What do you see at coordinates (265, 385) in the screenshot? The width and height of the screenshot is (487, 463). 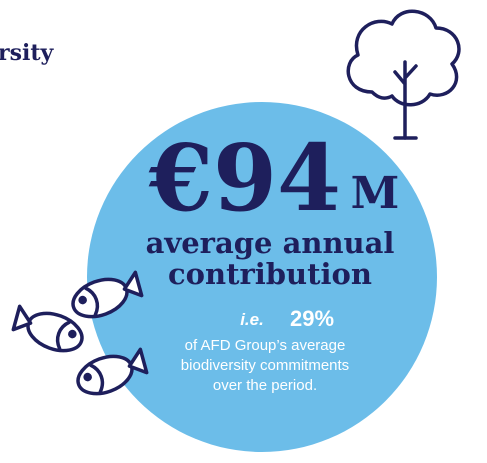 I see `detail-line: over the period.` at bounding box center [265, 385].